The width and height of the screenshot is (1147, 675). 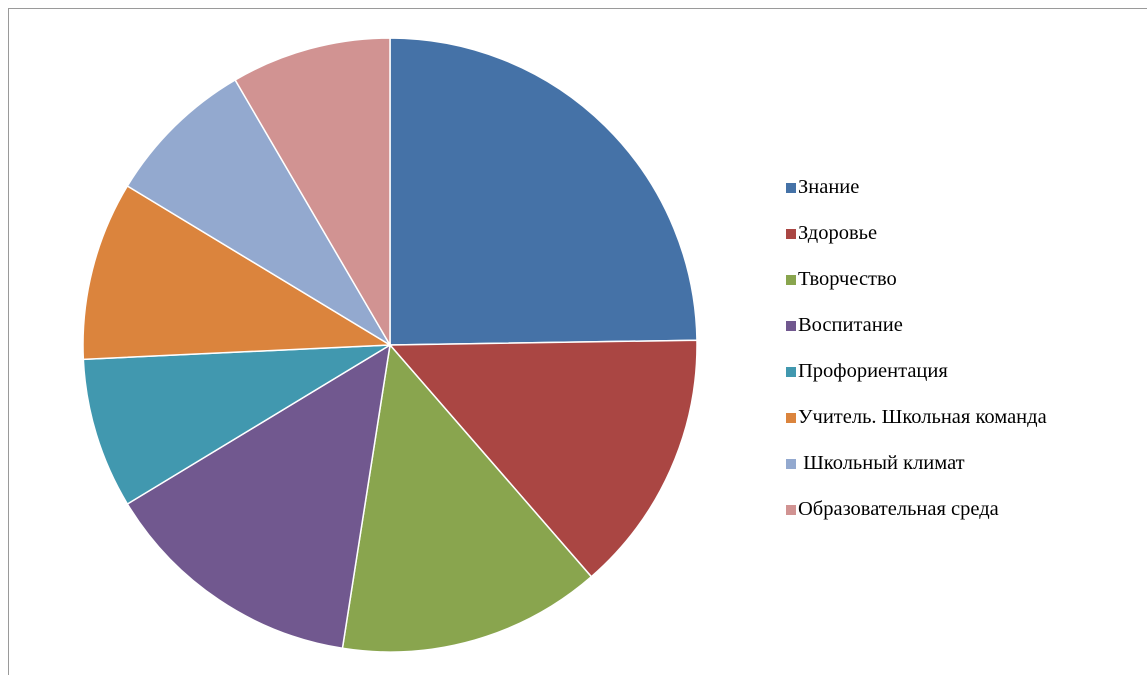 I want to click on legend-label: Творчество, so click(x=847, y=279).